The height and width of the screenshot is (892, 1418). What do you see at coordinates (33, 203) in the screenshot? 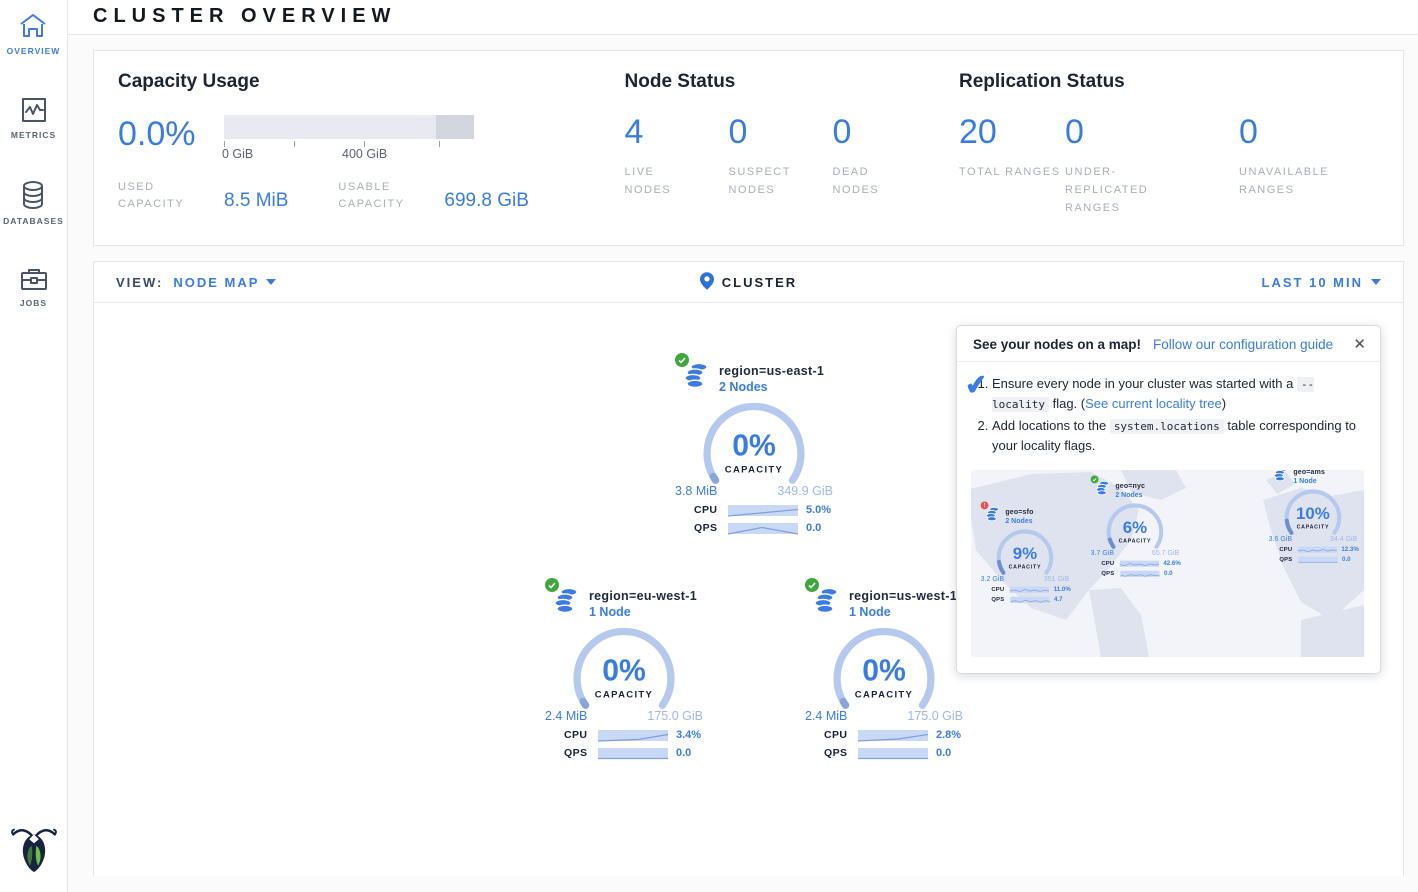
I see `sidebar-item-databases: DATABASES` at bounding box center [33, 203].